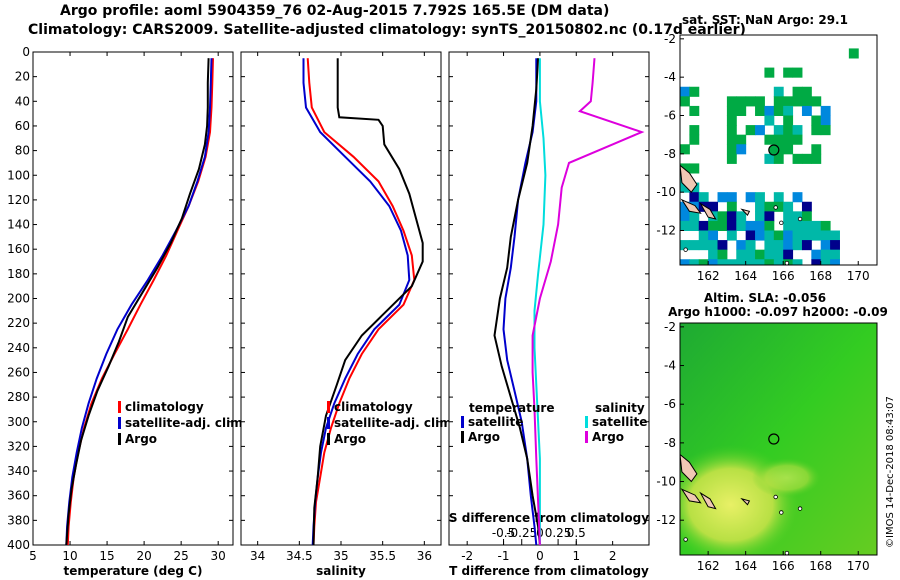 This screenshot has height=580, width=900. Describe the element at coordinates (745, 566) in the screenshot. I see `x-tick-label: 164` at that location.